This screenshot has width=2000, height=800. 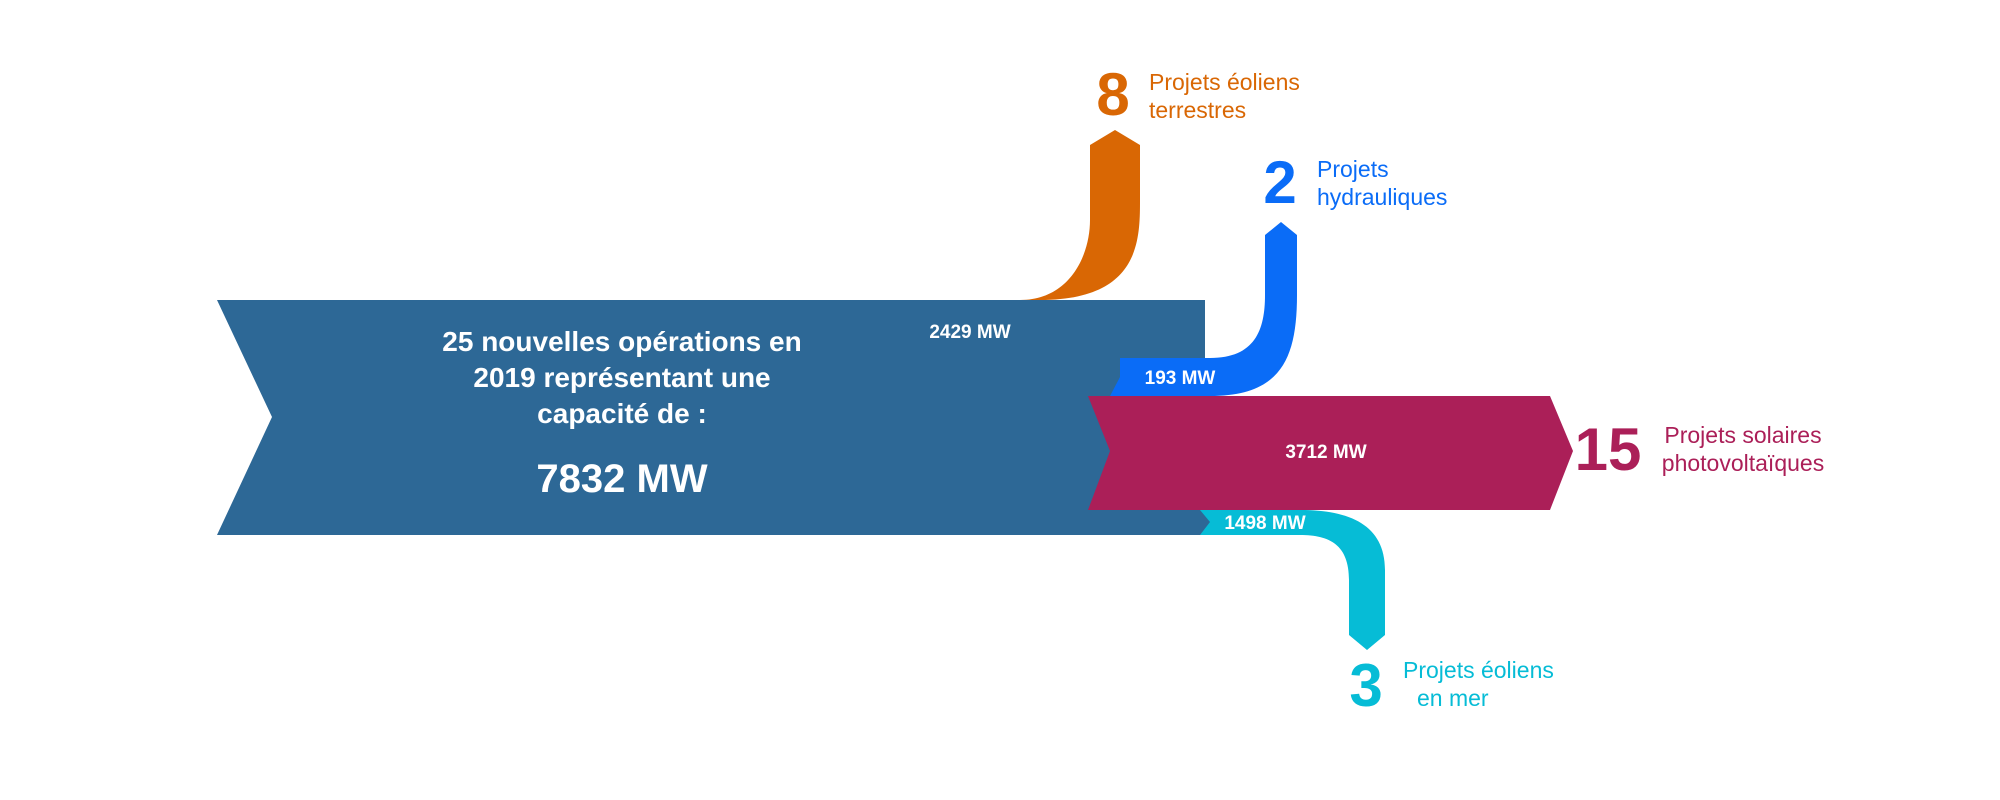 I want to click on solar-flow, so click(x=1330, y=453).